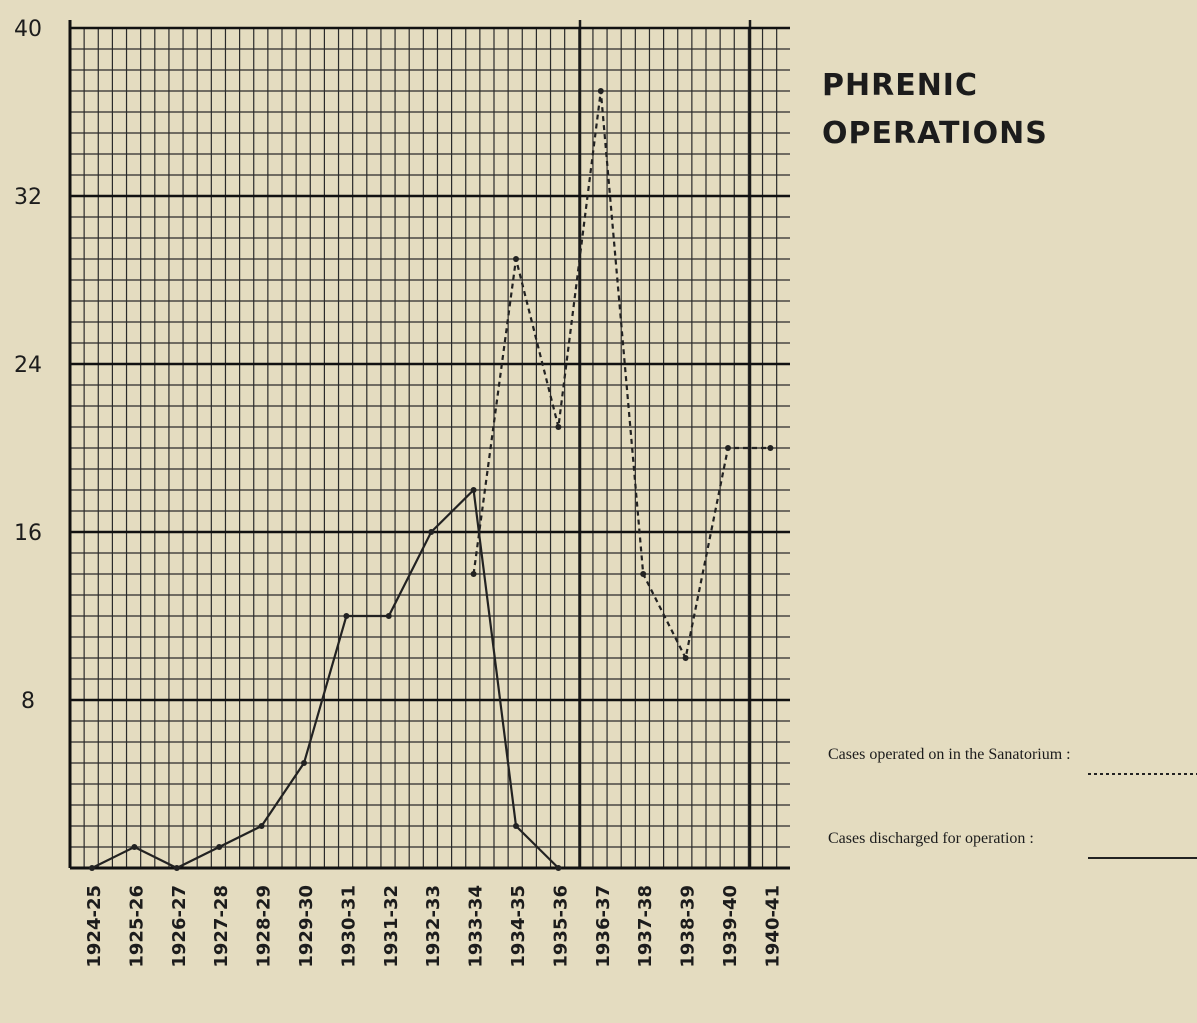  Describe the element at coordinates (264, 926) in the screenshot. I see `x-tick-label: 1928-29` at that location.